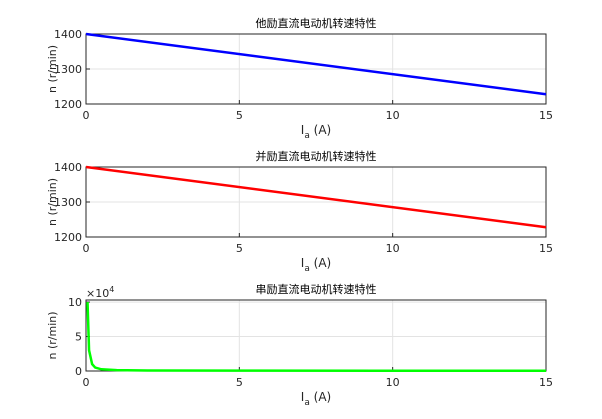 The width and height of the screenshot is (602, 419). What do you see at coordinates (316, 23) in the screenshot?
I see `chart-title: 他励直流电动机转速特性` at bounding box center [316, 23].